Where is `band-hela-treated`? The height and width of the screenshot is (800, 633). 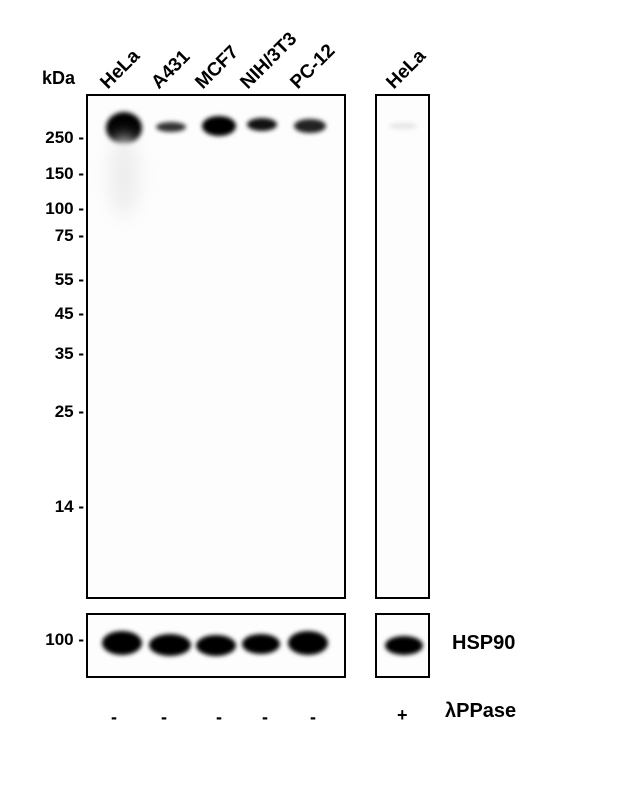 band-hela-treated is located at coordinates (403, 126).